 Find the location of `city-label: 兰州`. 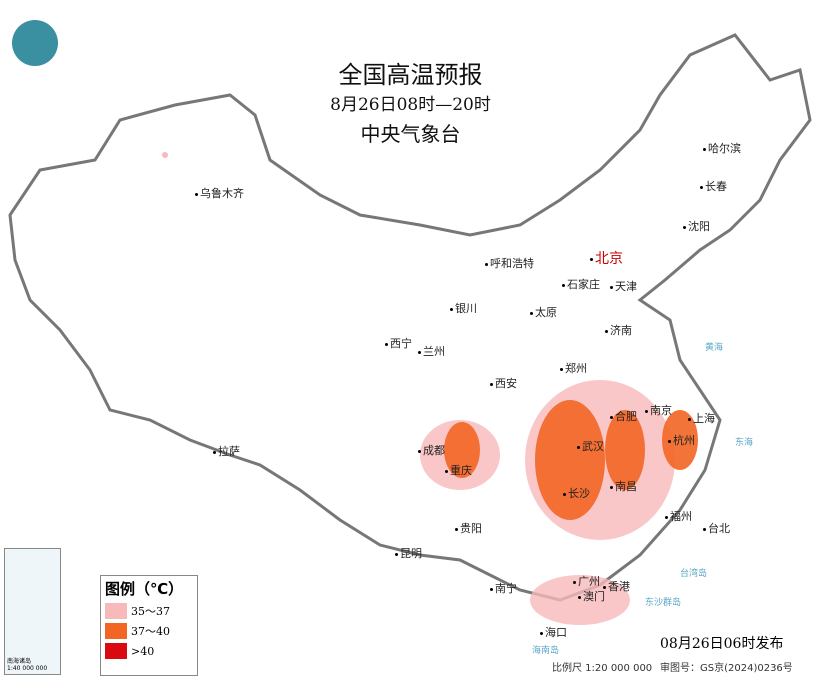

city-label: 兰州 is located at coordinates (431, 351).